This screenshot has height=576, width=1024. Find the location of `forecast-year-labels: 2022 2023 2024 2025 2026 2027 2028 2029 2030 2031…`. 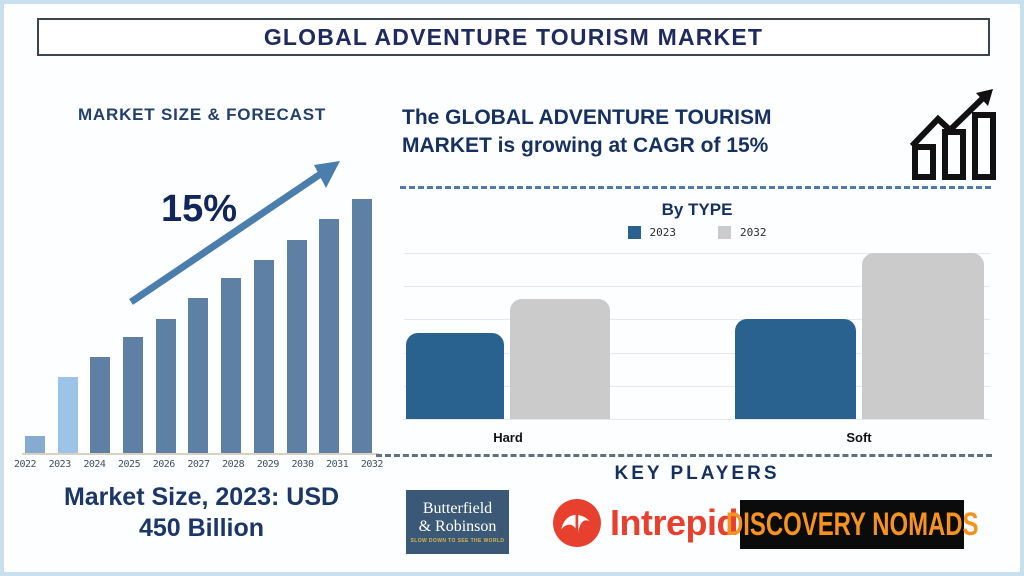

forecast-year-labels: 2022 2023 2024 2025 2026 2027 2028 2029 2030 2031… is located at coordinates (198, 464).